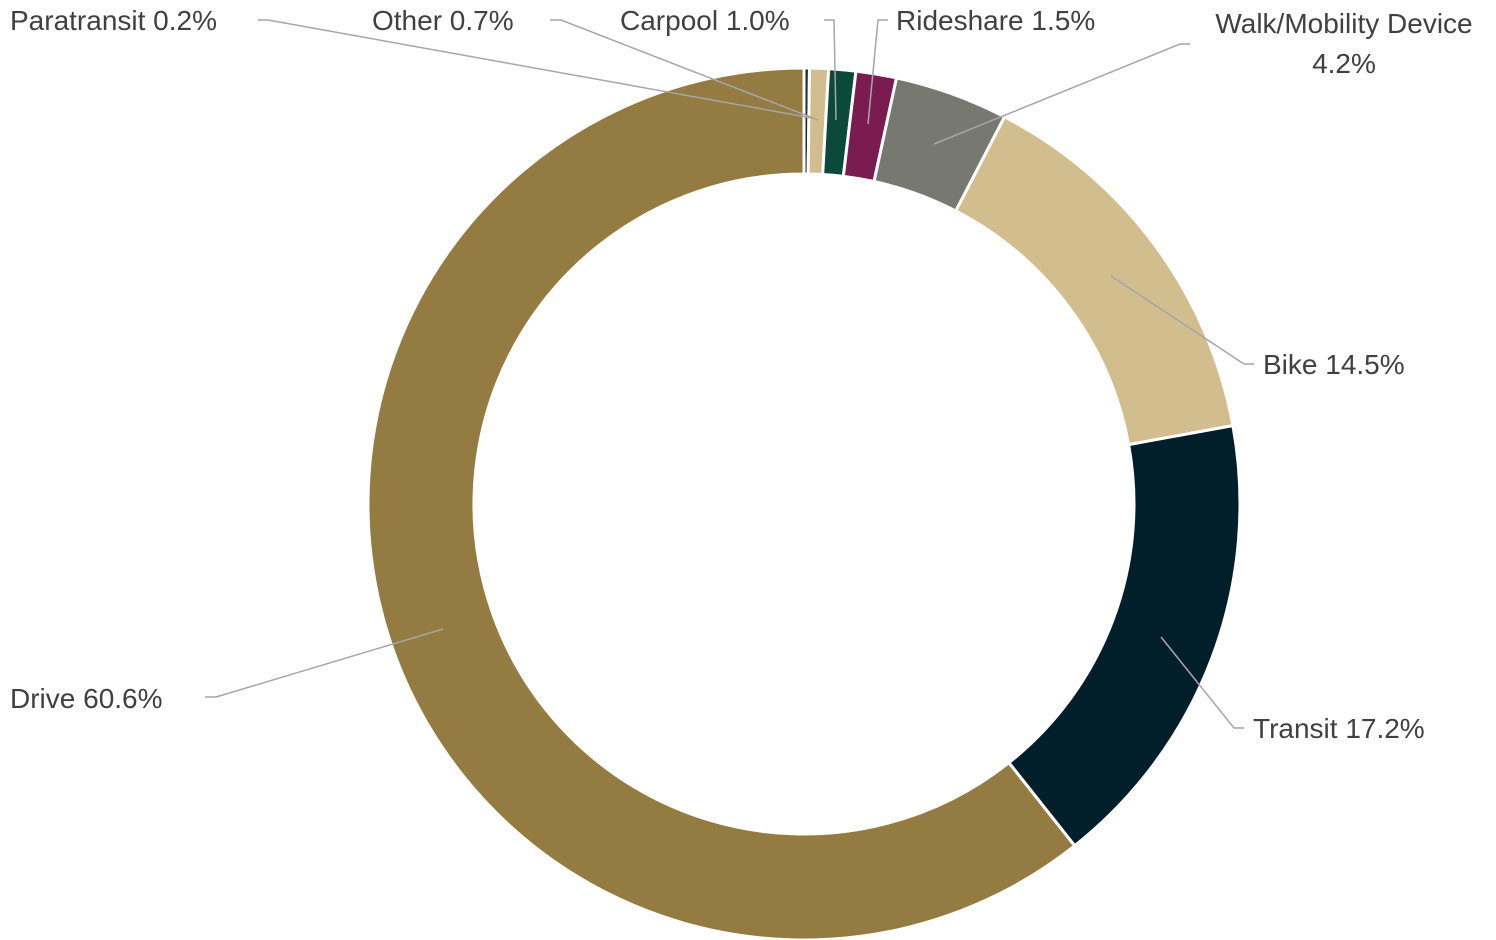  I want to click on label-carpool: Carpool 1.0%, so click(705, 20).